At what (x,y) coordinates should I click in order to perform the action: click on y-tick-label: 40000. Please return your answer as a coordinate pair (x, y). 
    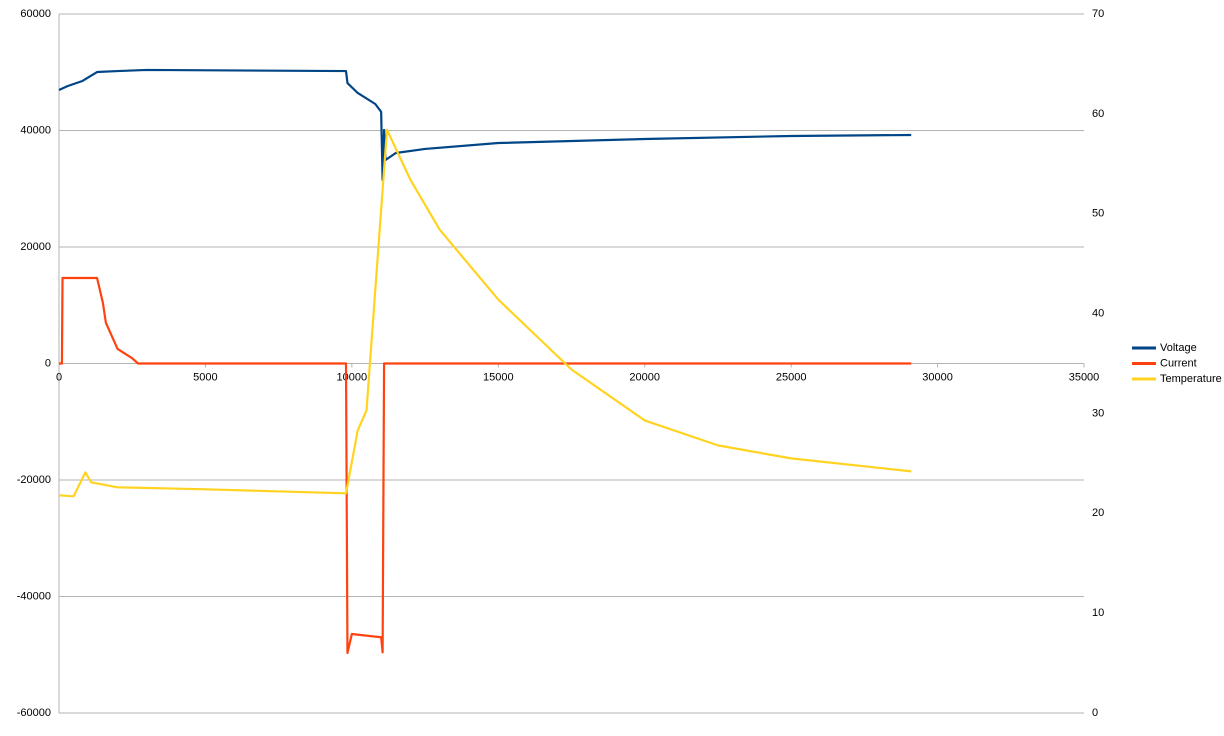
    Looking at the image, I should click on (35, 130).